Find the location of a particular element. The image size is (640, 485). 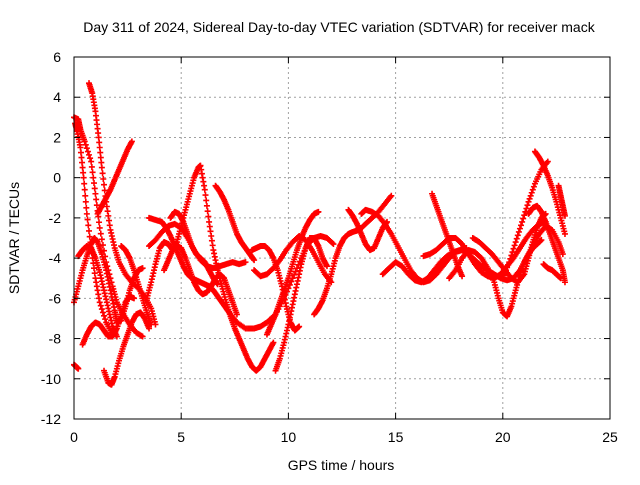

y-tick-label: 4 is located at coordinates (57, 97).